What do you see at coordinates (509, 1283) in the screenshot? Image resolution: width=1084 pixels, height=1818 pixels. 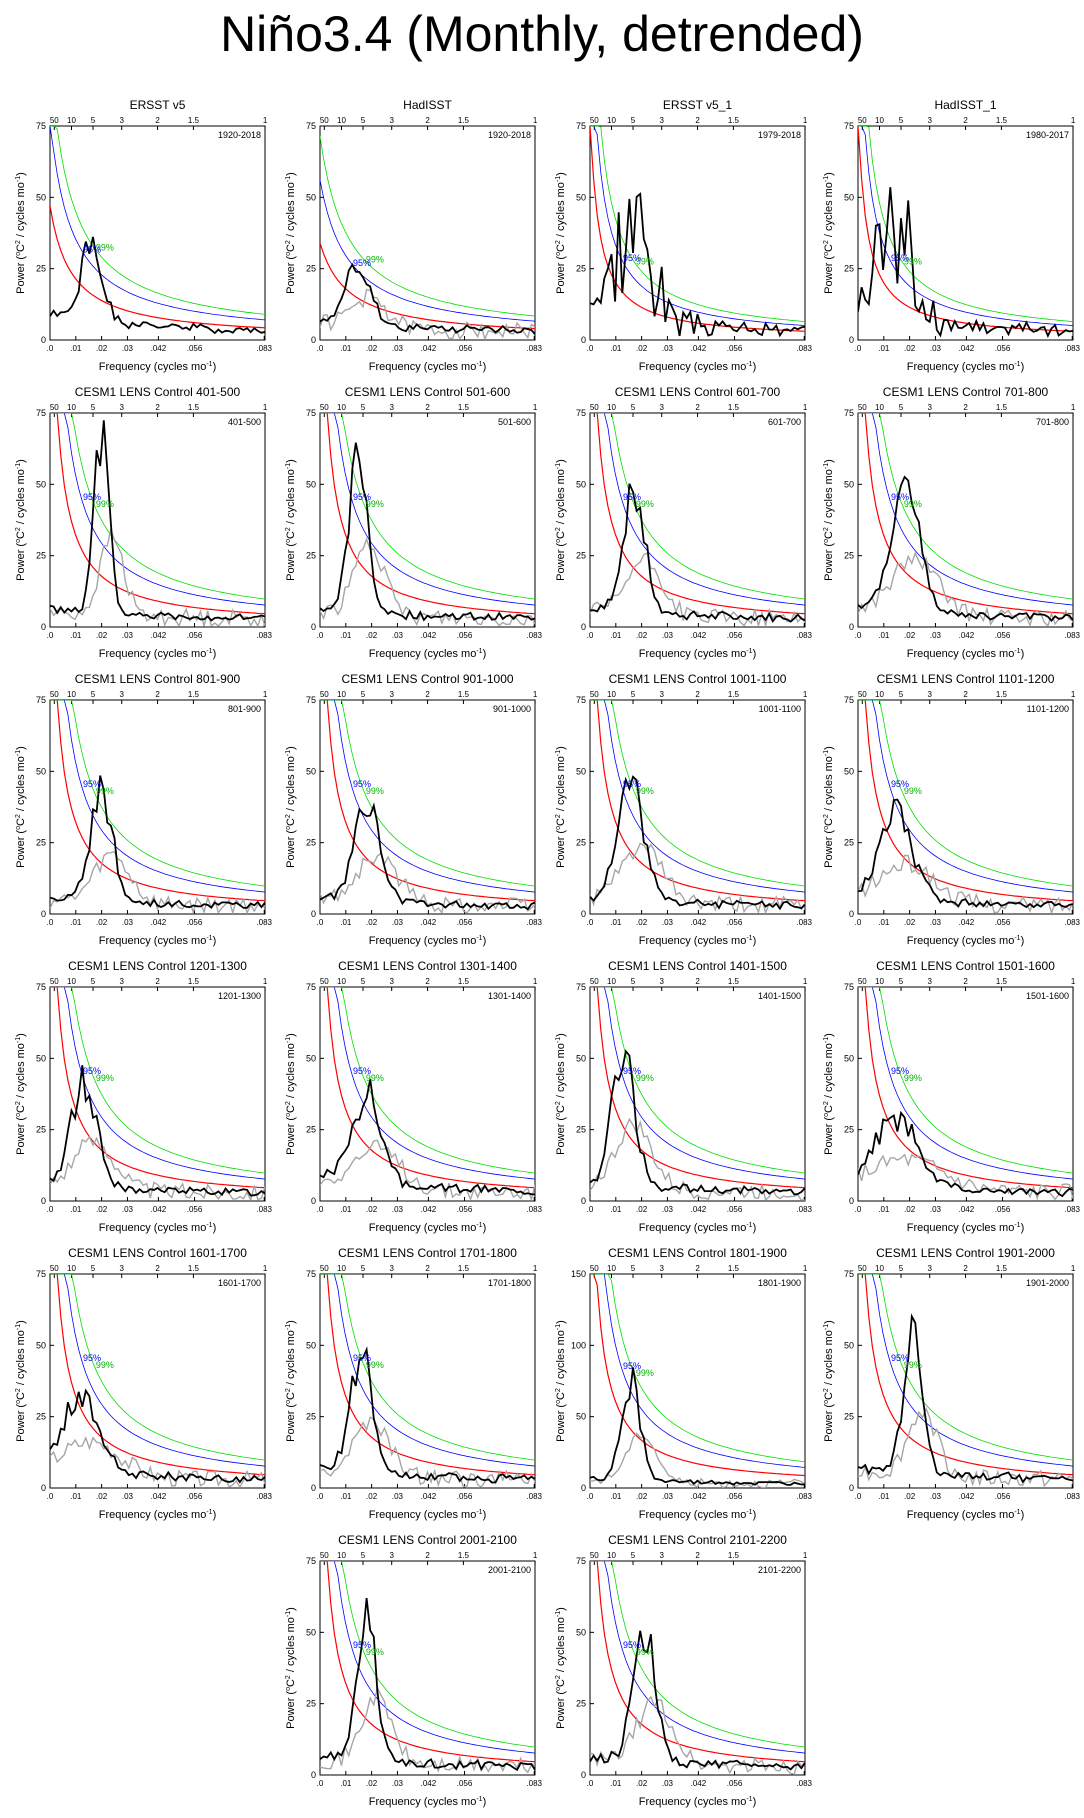 I see `period-label: 1701-1800` at bounding box center [509, 1283].